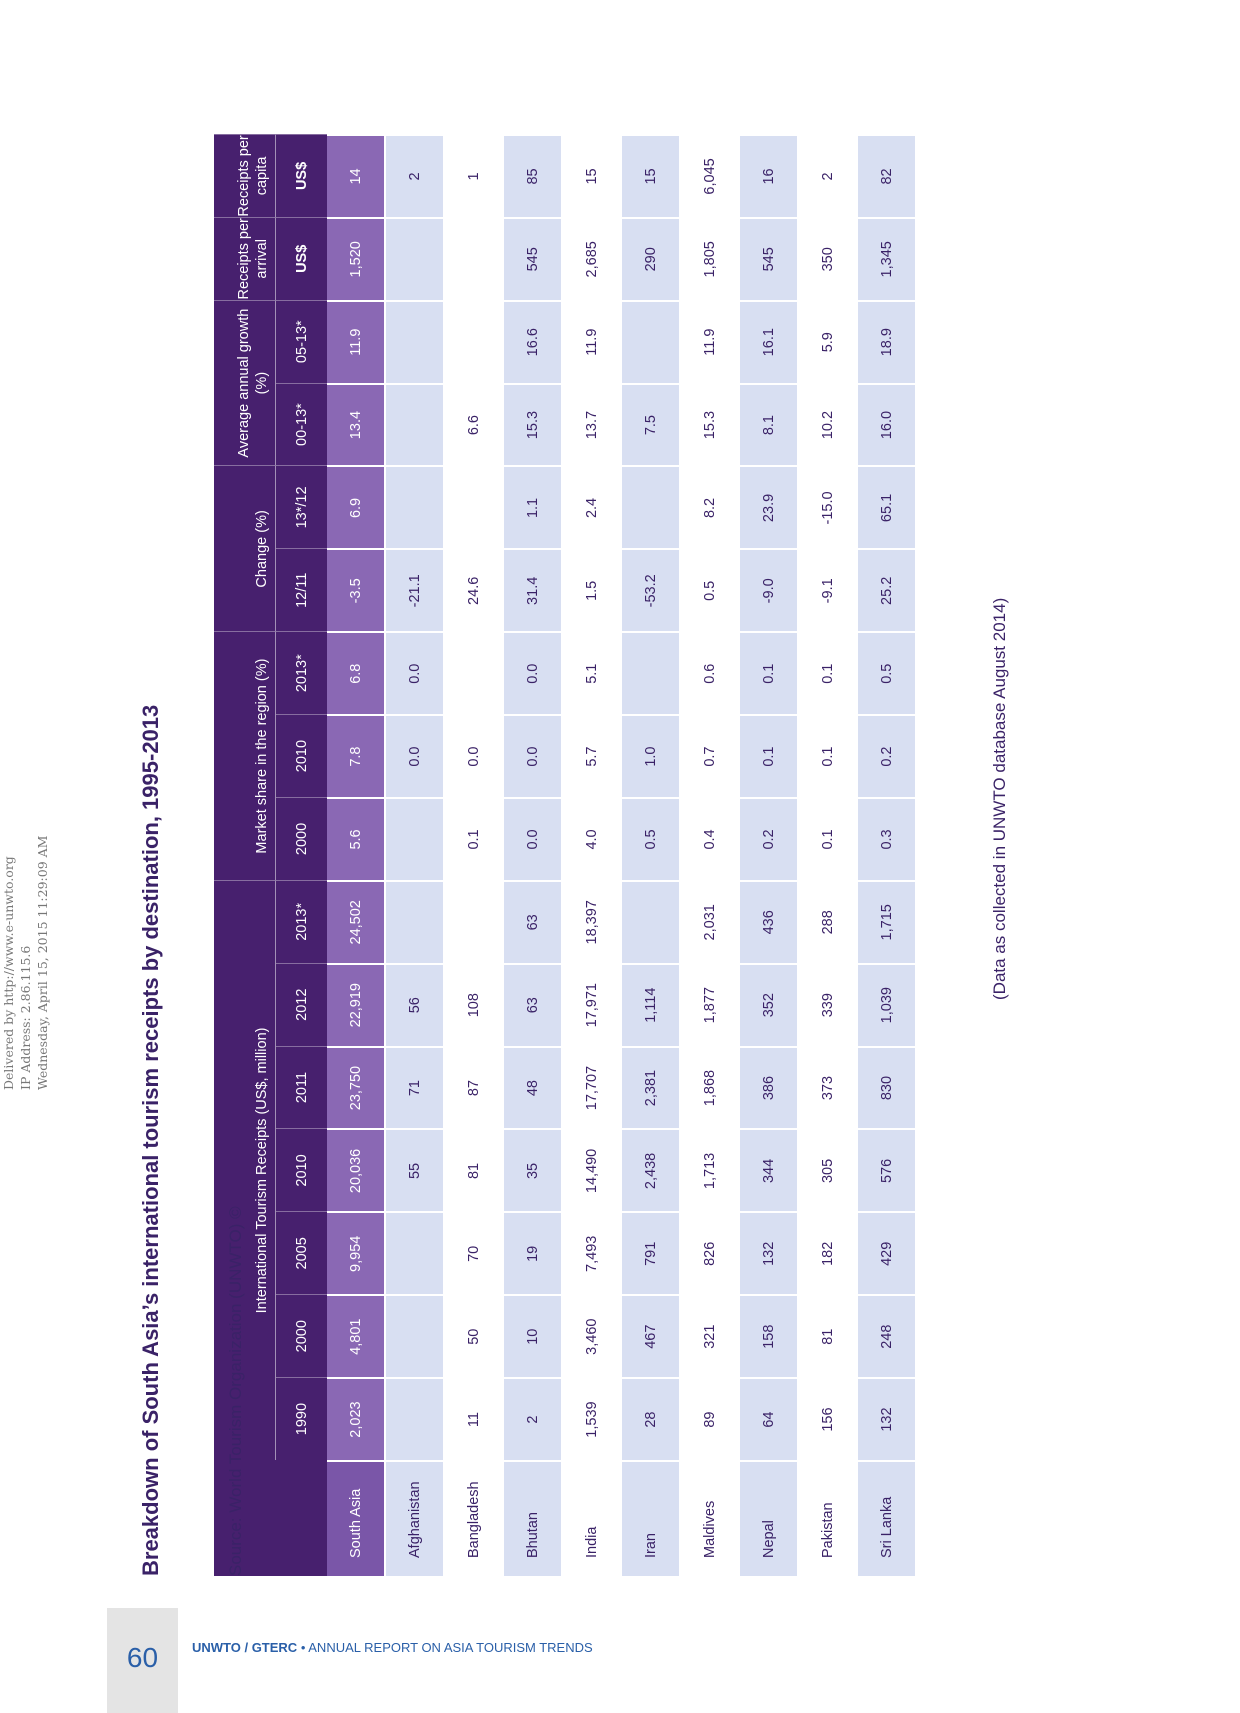  I want to click on table-cell: 6,045, so click(710, 175).